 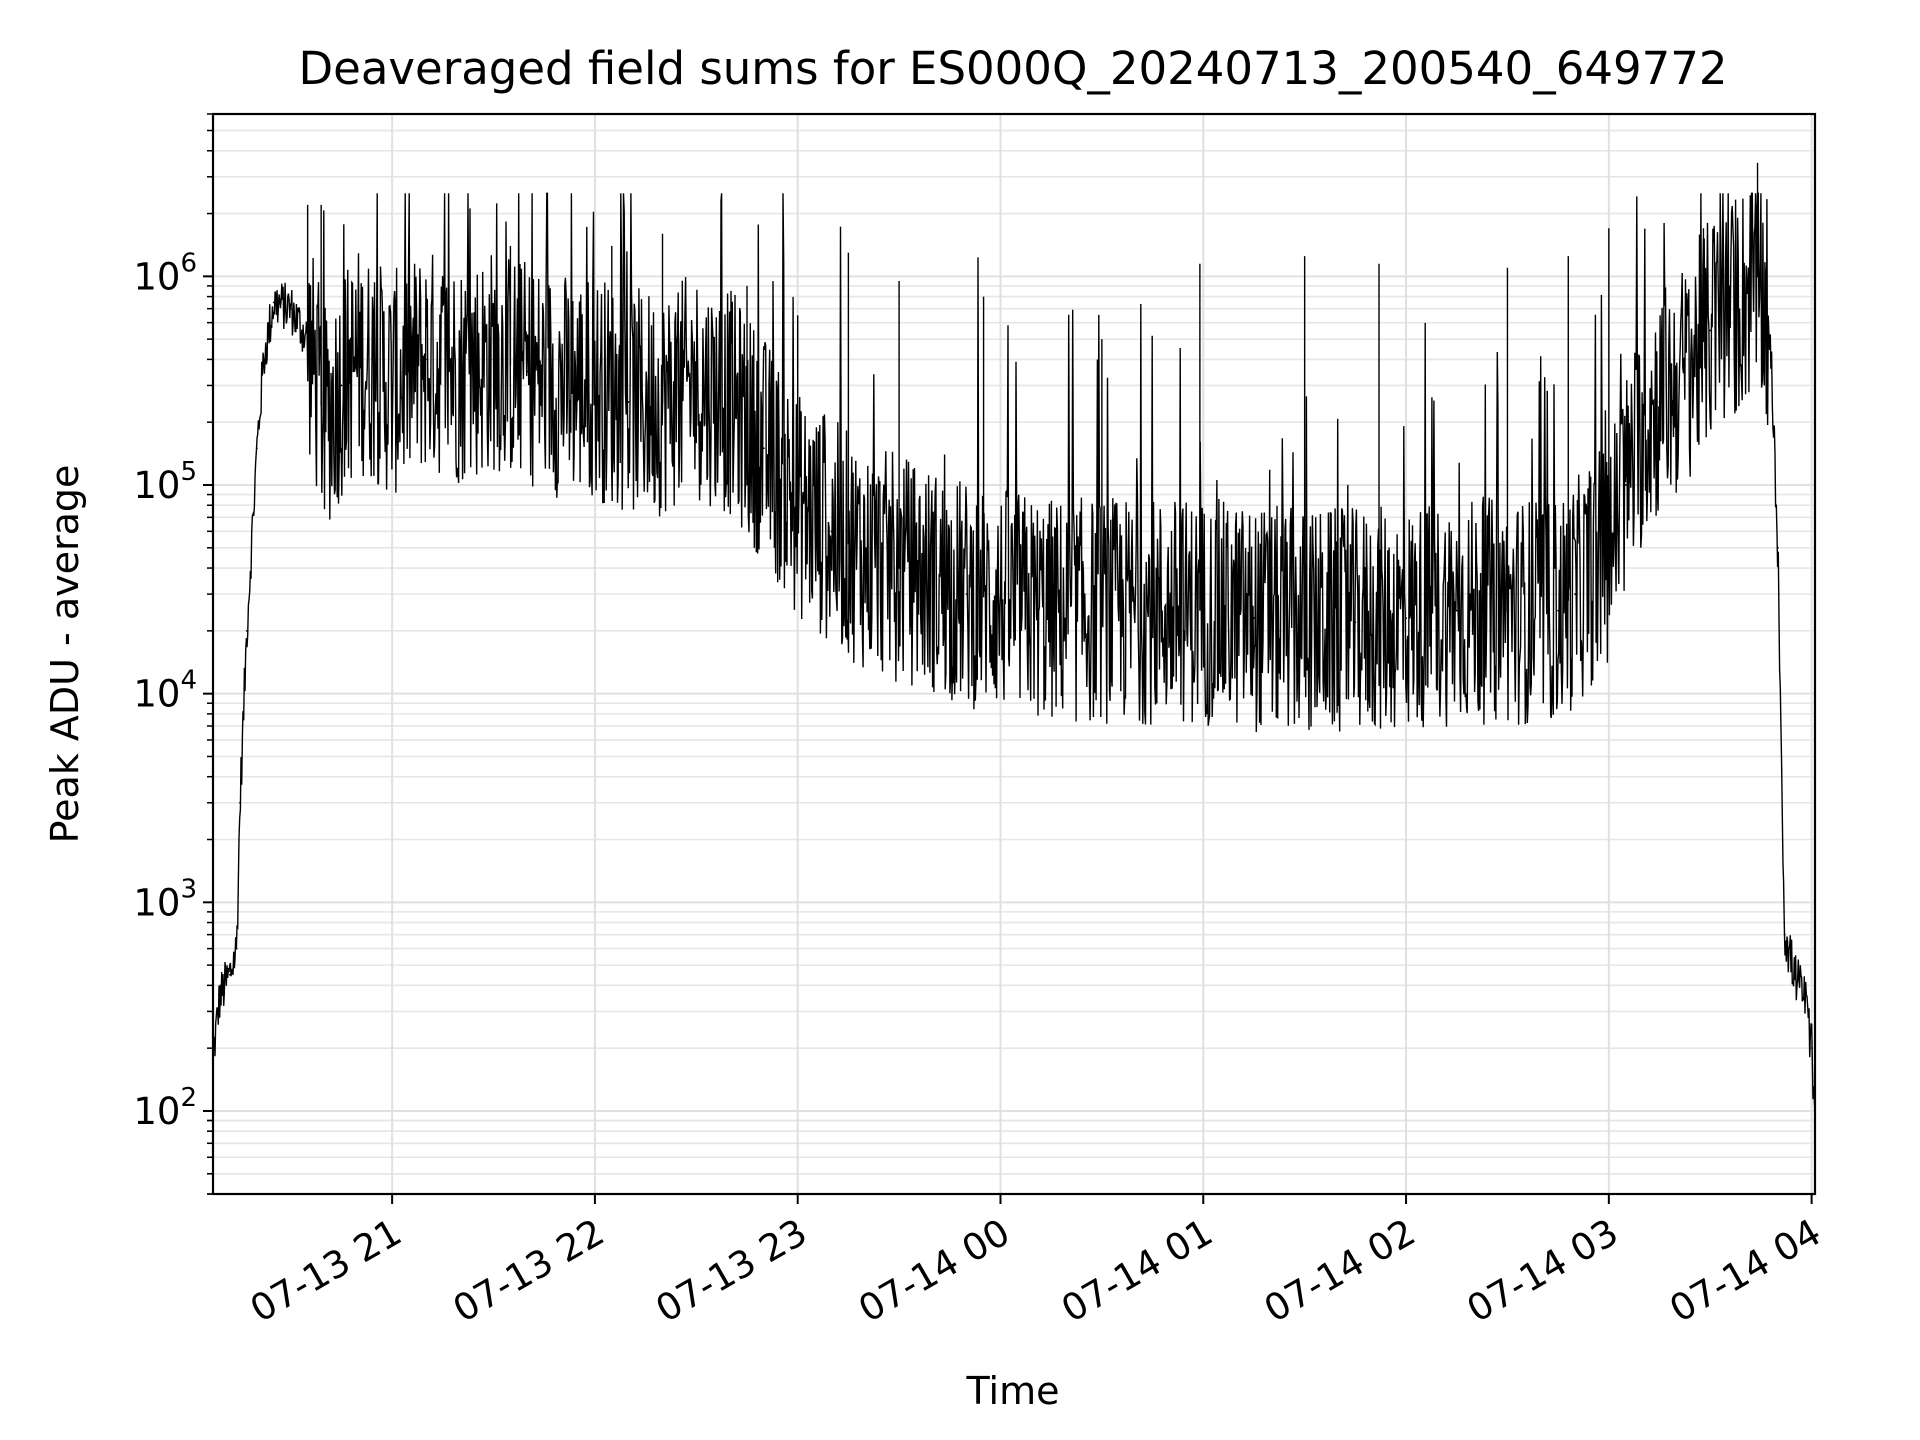 What do you see at coordinates (188, 263) in the screenshot?
I see `y-tick-exponent: 6` at bounding box center [188, 263].